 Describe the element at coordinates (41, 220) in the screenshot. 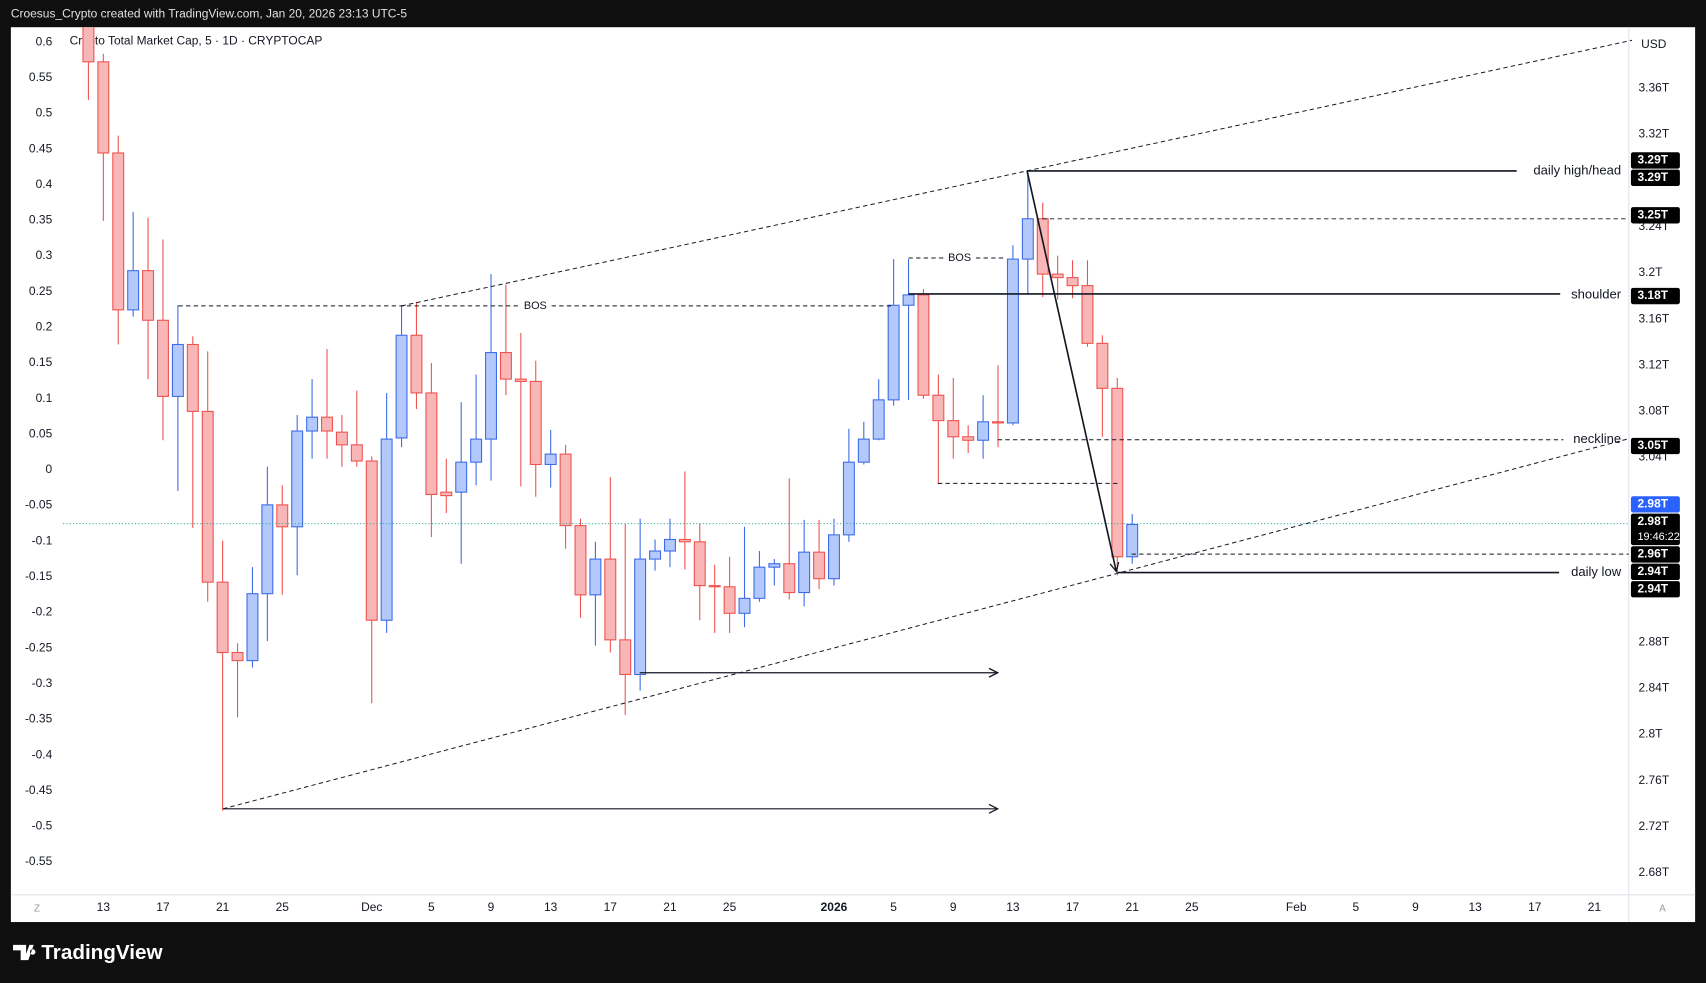

I see `y2-tick-label: 0.35` at that location.